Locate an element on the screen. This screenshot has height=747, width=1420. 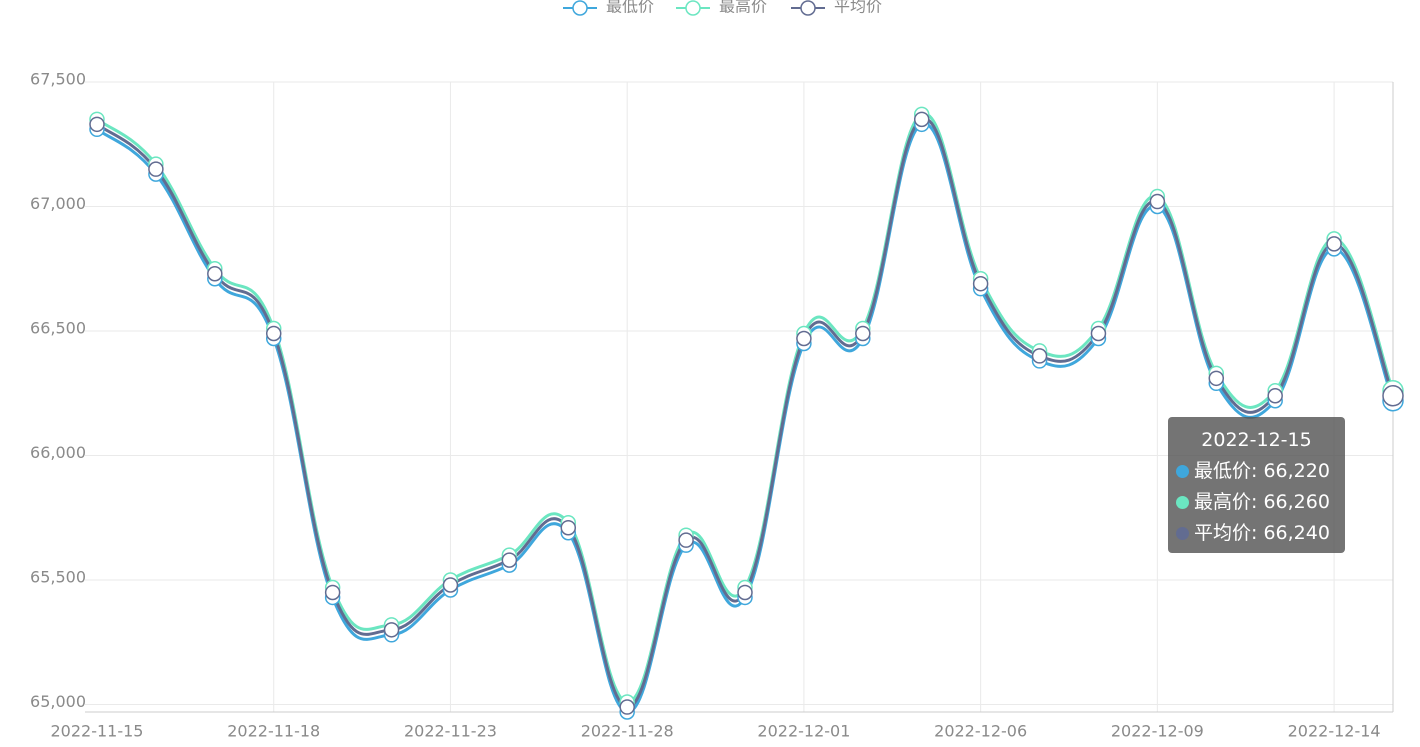
y-tick-label: 67,500 is located at coordinates (58, 79).